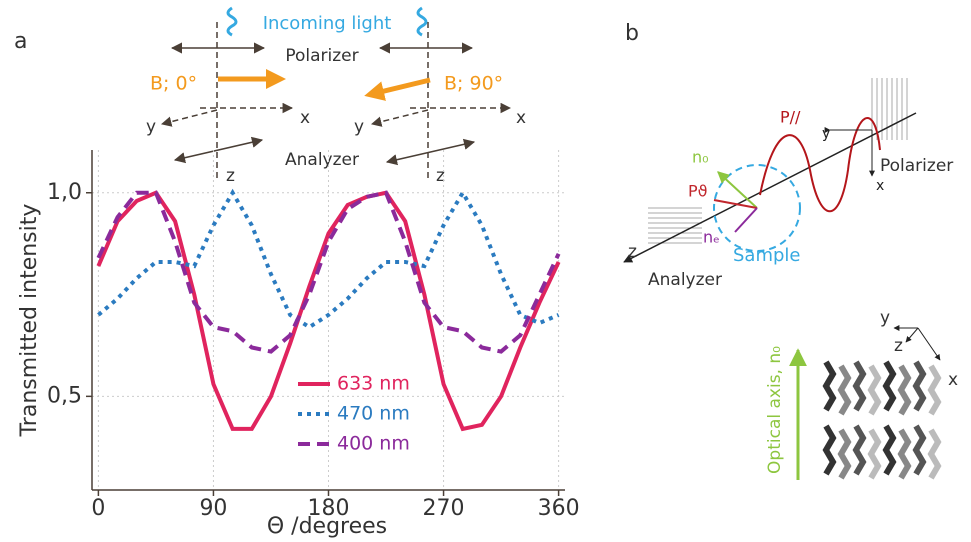 This screenshot has width=971, height=542. Describe the element at coordinates (473, 84) in the screenshot. I see `field-label: B; 90°` at that location.